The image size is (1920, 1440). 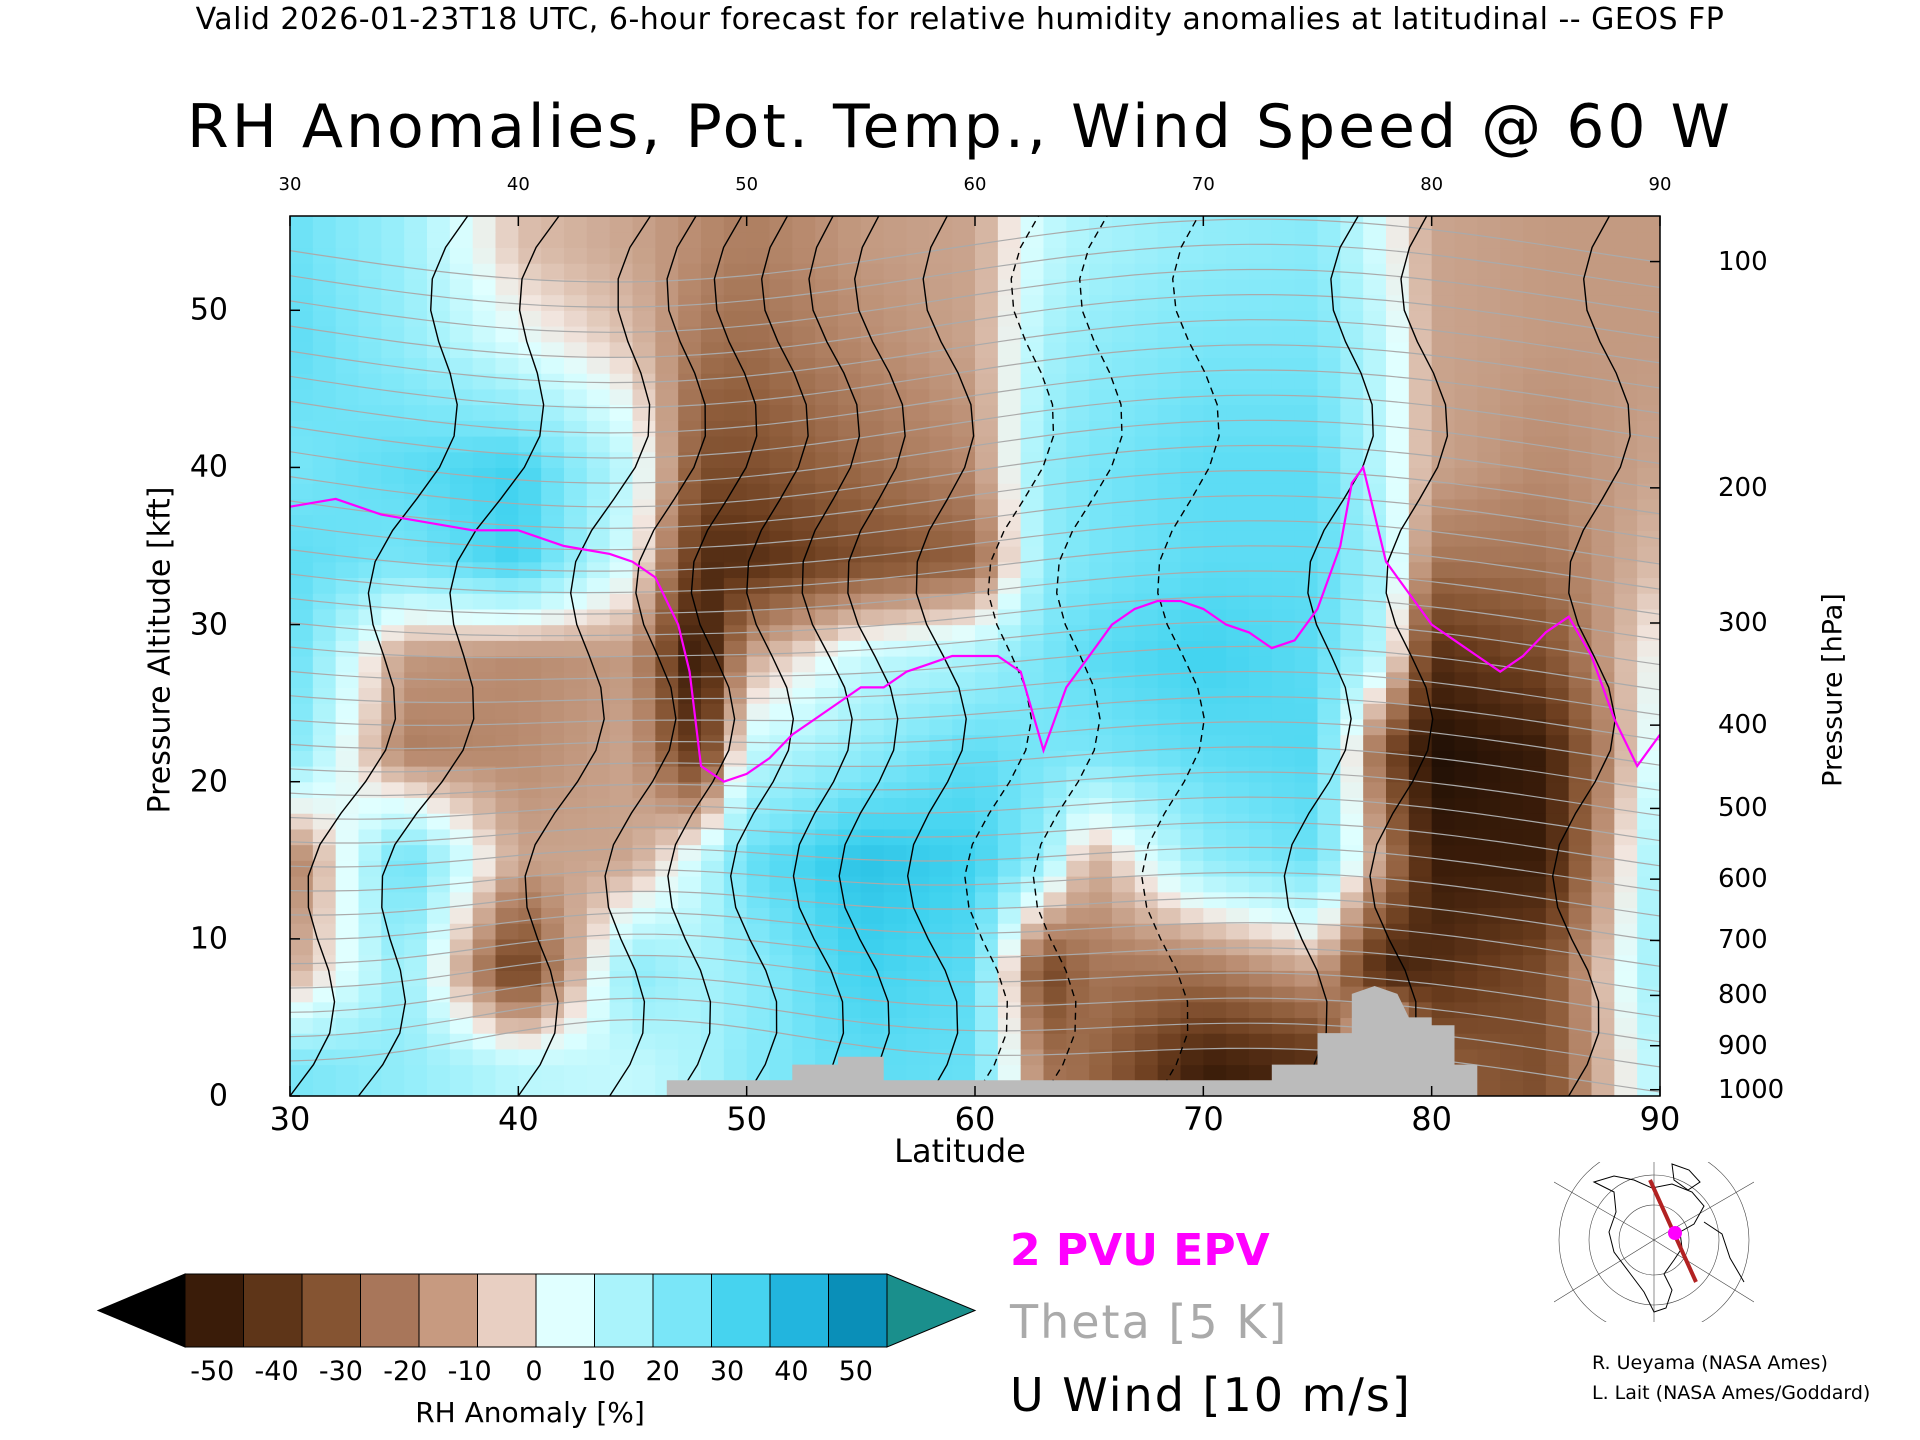 What do you see at coordinates (208, 467) in the screenshot?
I see `y-tick-label: 40` at bounding box center [208, 467].